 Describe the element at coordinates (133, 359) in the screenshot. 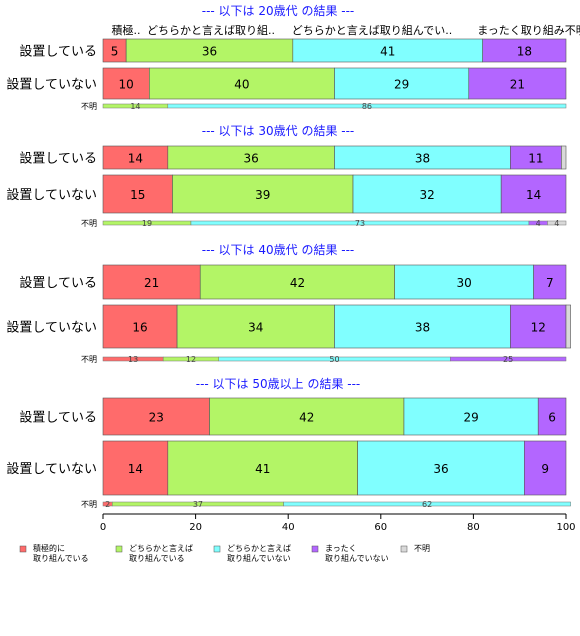

I see `unknown-data-label: 13` at that location.